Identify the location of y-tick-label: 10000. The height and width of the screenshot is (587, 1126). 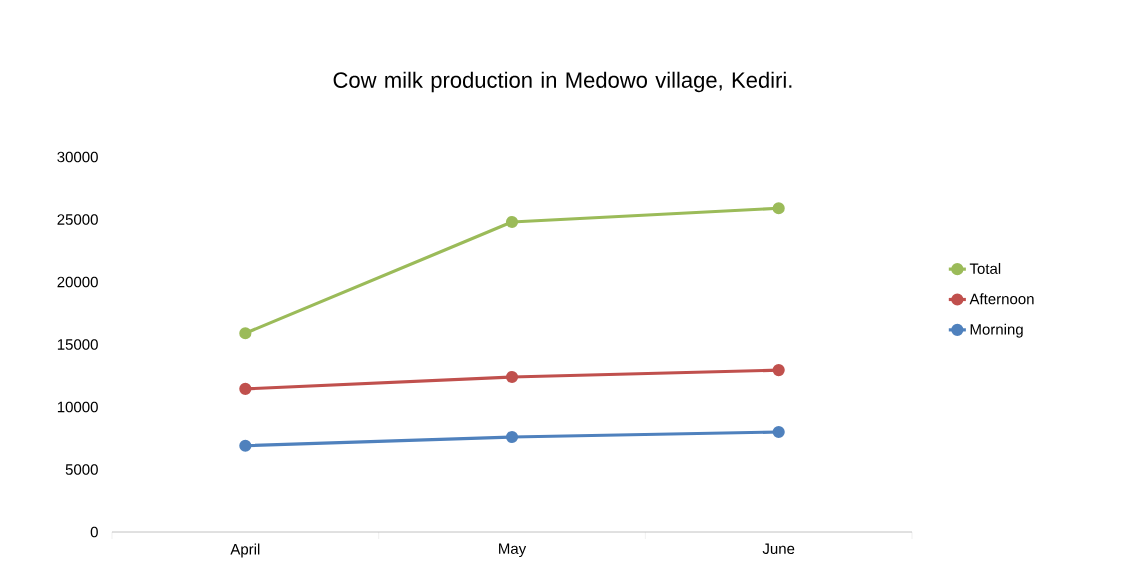
(77, 407).